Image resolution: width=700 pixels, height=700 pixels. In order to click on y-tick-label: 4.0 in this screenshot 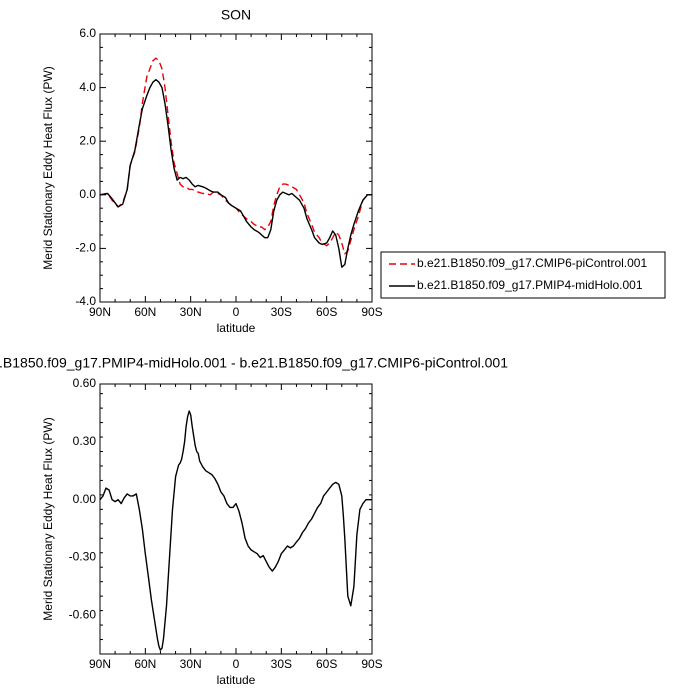, I will do `click(87, 87)`.